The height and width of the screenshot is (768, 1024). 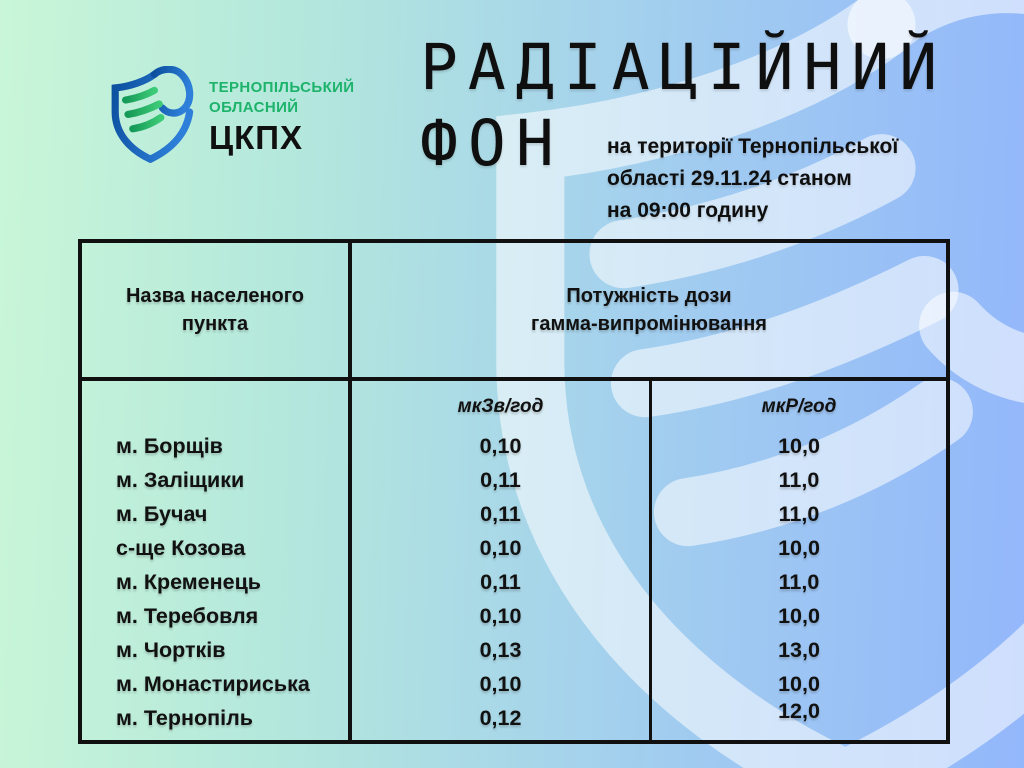 What do you see at coordinates (152, 115) in the screenshot?
I see `shield-heart-icon` at bounding box center [152, 115].